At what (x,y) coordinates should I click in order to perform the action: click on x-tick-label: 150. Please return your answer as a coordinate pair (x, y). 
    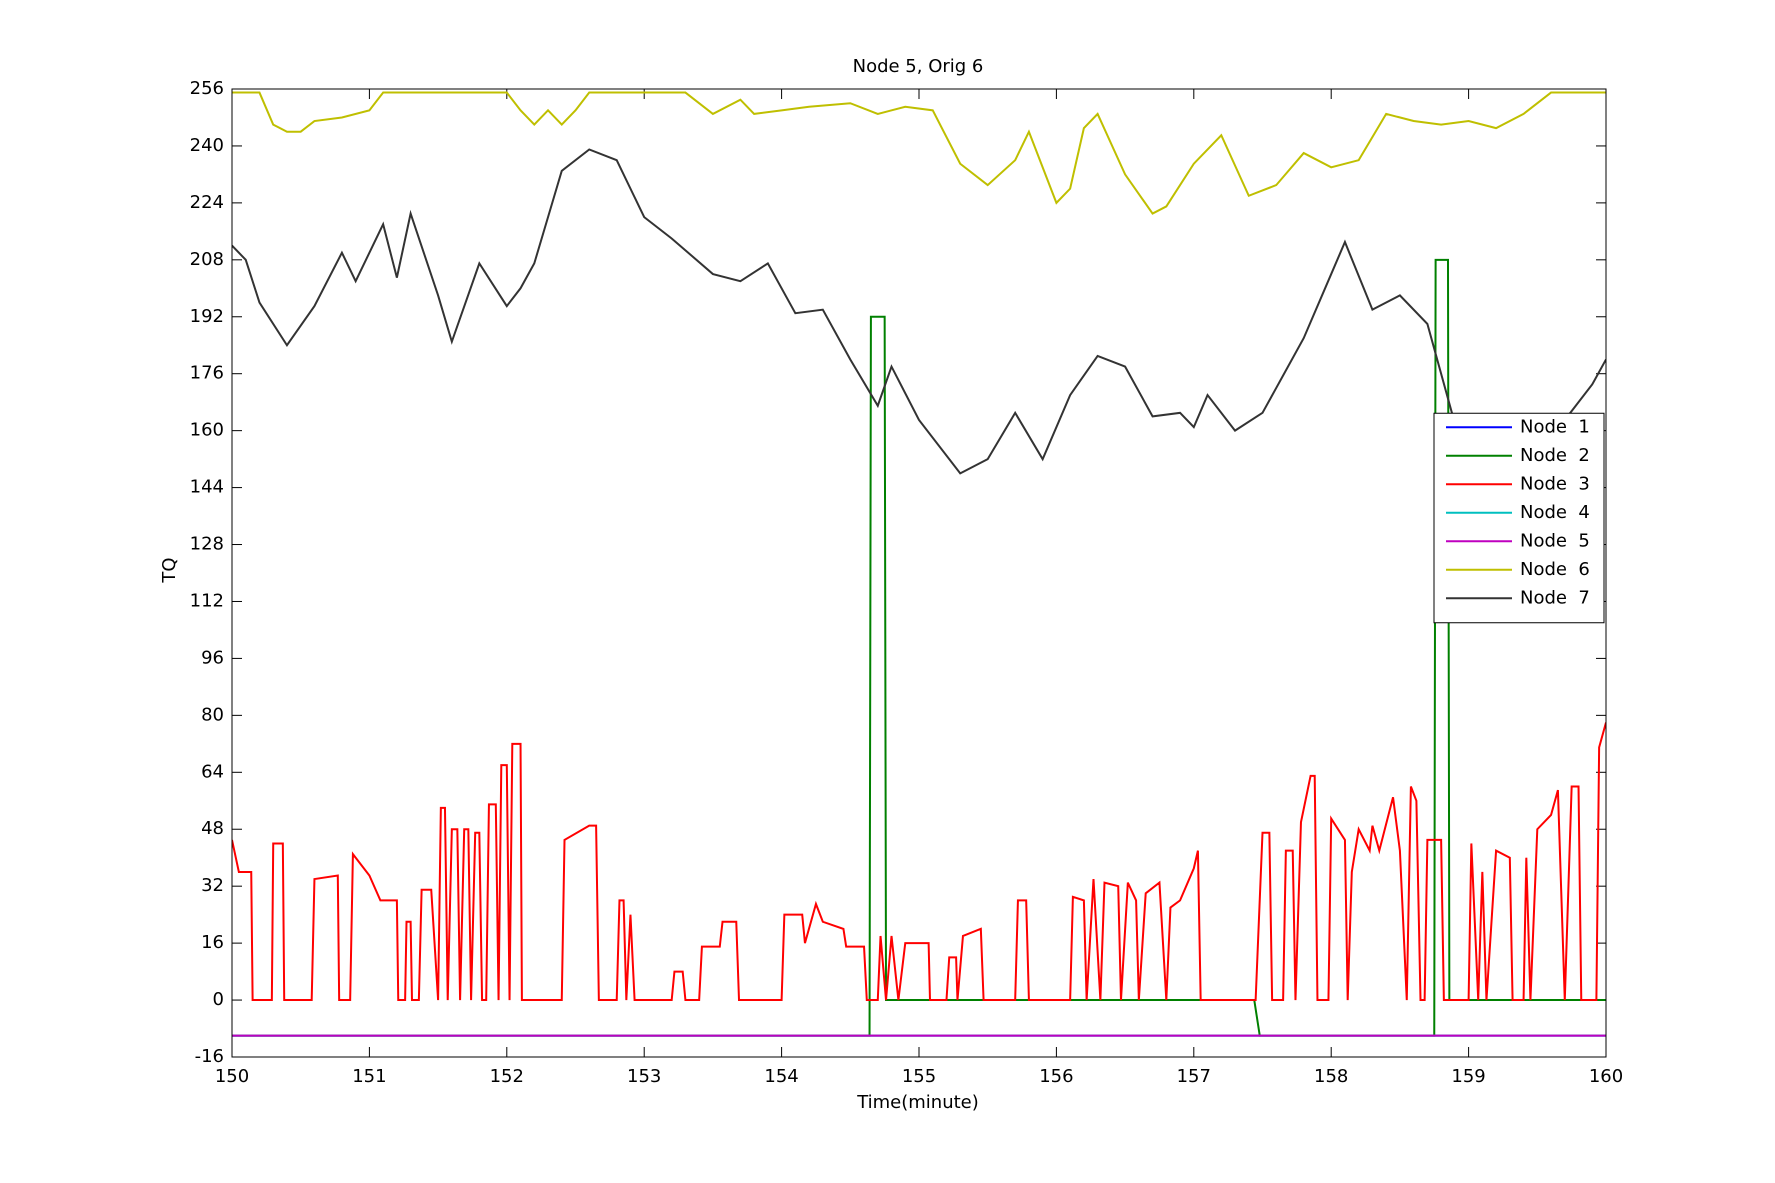
    Looking at the image, I should click on (232, 1076).